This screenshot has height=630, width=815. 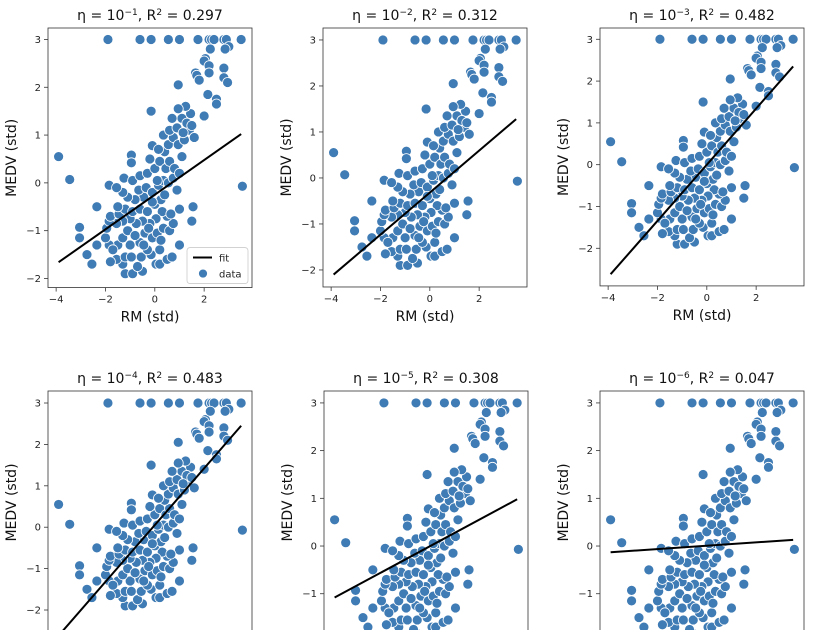 What do you see at coordinates (702, 16) in the screenshot?
I see `subplot-title: η = 10−3, R2 = 0.482` at bounding box center [702, 16].